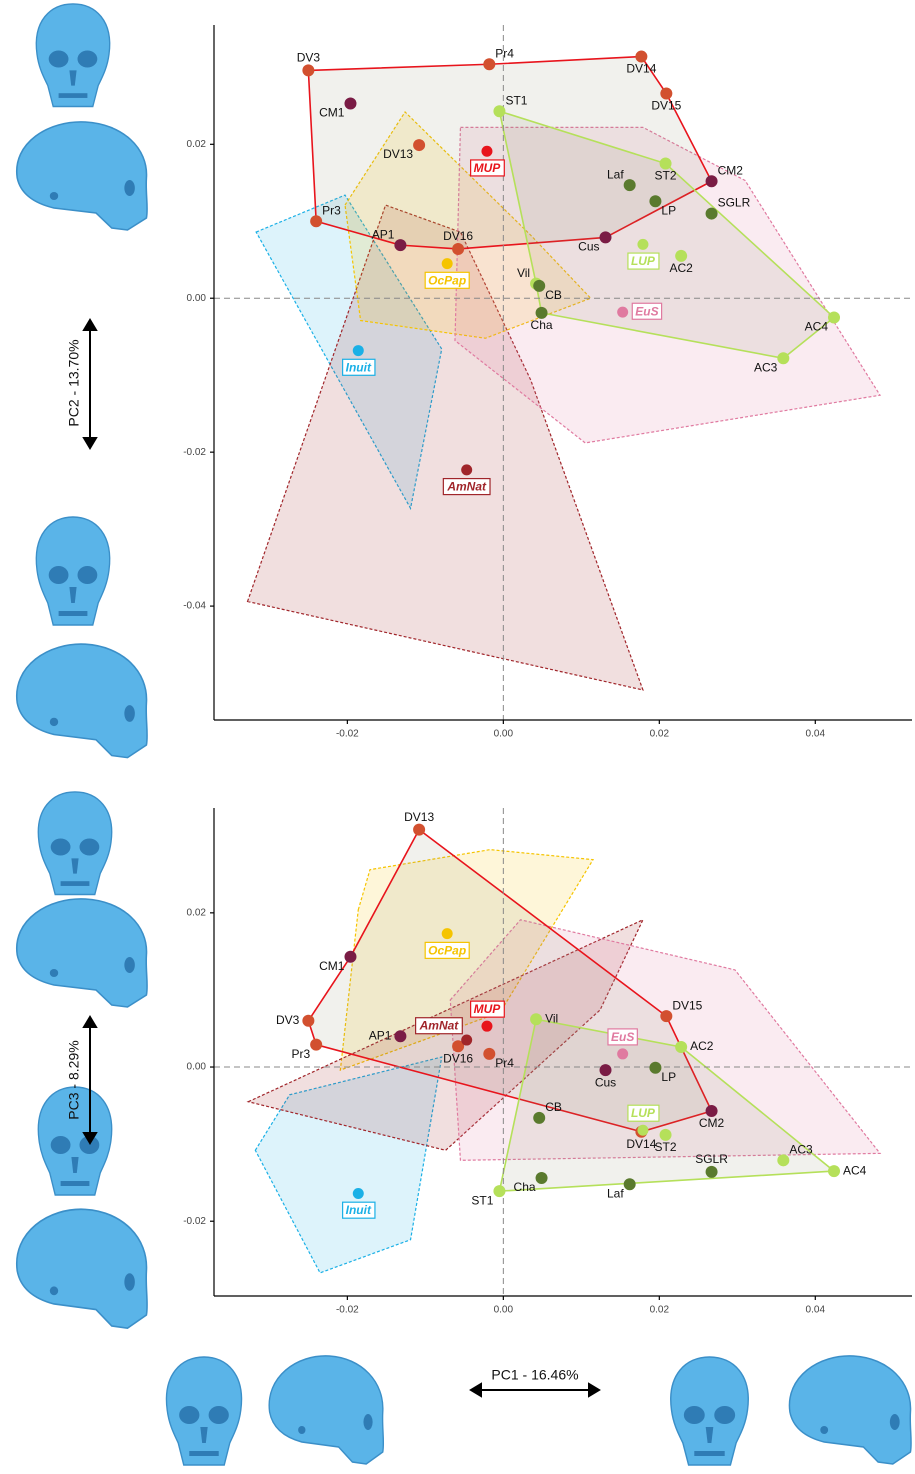  Describe the element at coordinates (300, 1054) in the screenshot. I see `point-label: Pr3` at that location.